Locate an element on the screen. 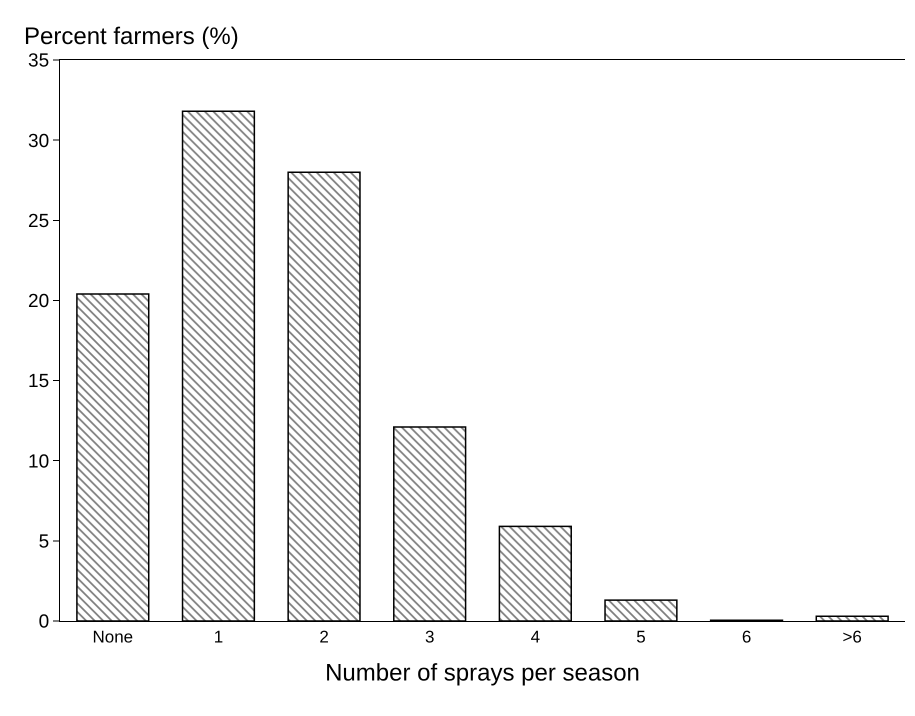  y-tick-label: 5 is located at coordinates (44, 542).